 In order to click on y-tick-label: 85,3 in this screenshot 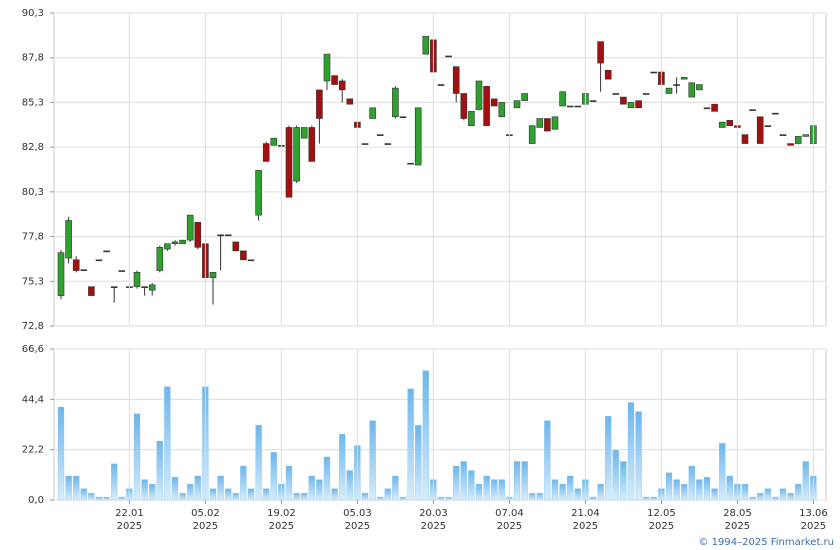, I will do `click(33, 102)`.